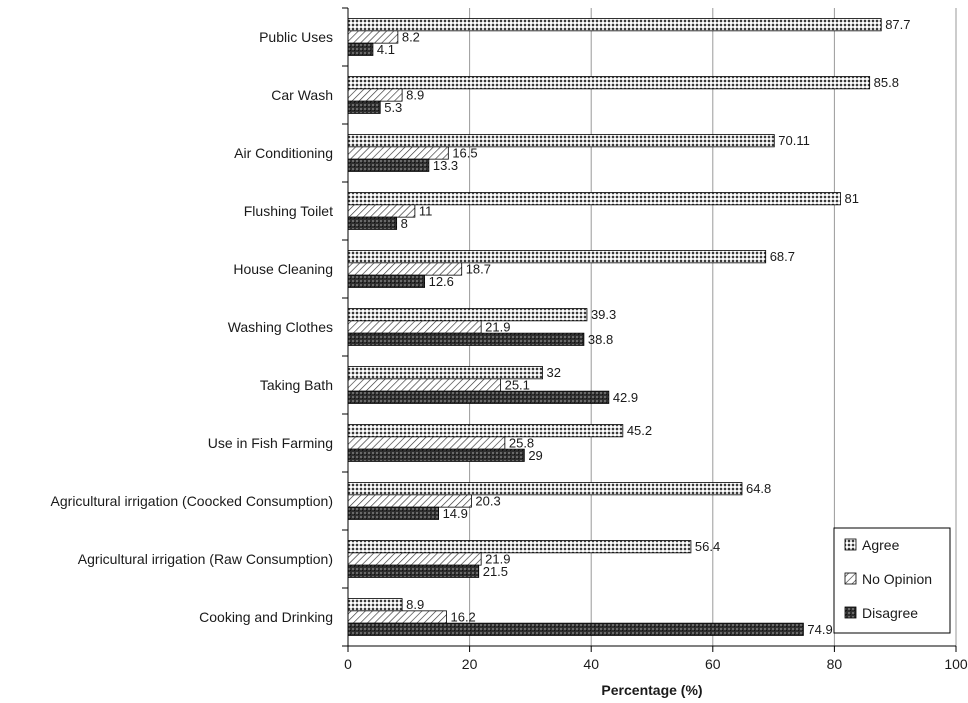 The image size is (968, 703). Describe the element at coordinates (280, 327) in the screenshot. I see `category-label: Washing Clothes` at that location.